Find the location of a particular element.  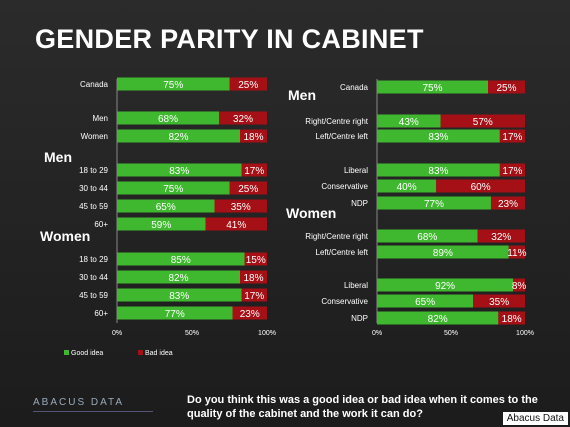

good-value-label: 43% is located at coordinates (409, 122).